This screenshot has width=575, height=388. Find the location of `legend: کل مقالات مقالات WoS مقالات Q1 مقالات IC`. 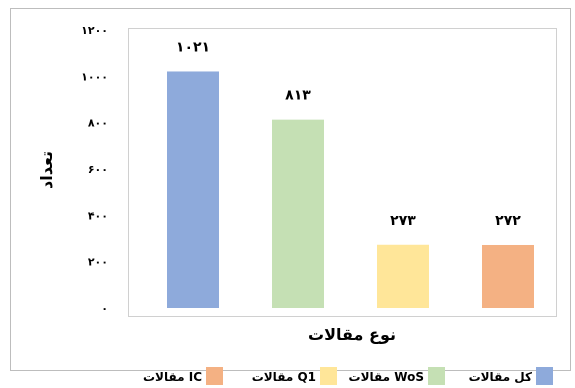

legend: کل مقالات مقالات WoS مقالات Q1 مقالات IC is located at coordinates (348, 376).